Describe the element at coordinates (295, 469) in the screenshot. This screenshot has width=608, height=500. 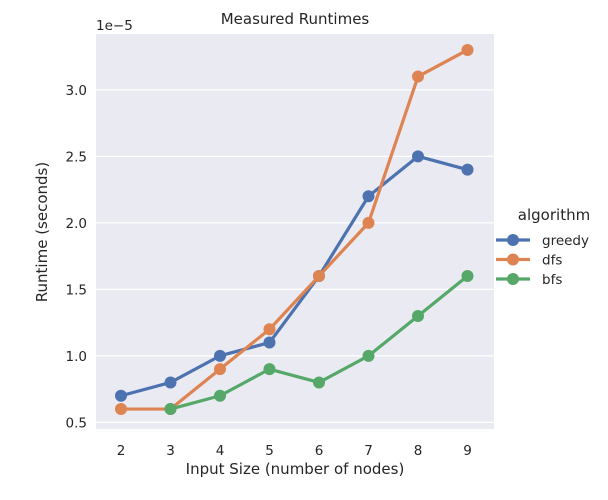
I see `x-axis-title: Input Size (number of nodes)` at that location.